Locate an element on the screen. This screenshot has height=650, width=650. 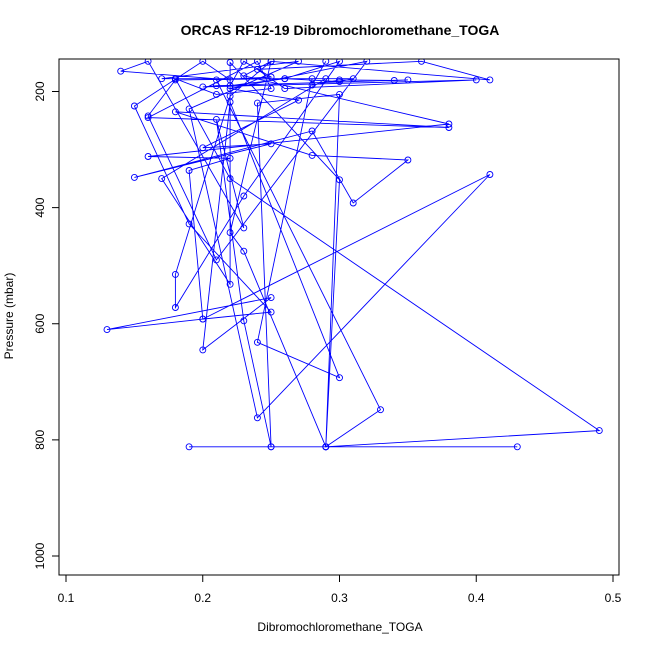
x-tick-label: 0.3 is located at coordinates (339, 598).